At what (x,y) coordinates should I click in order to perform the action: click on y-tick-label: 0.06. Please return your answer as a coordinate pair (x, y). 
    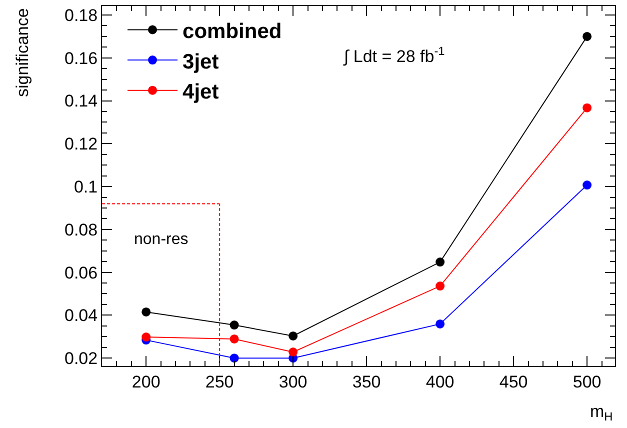
    Looking at the image, I should click on (81, 272).